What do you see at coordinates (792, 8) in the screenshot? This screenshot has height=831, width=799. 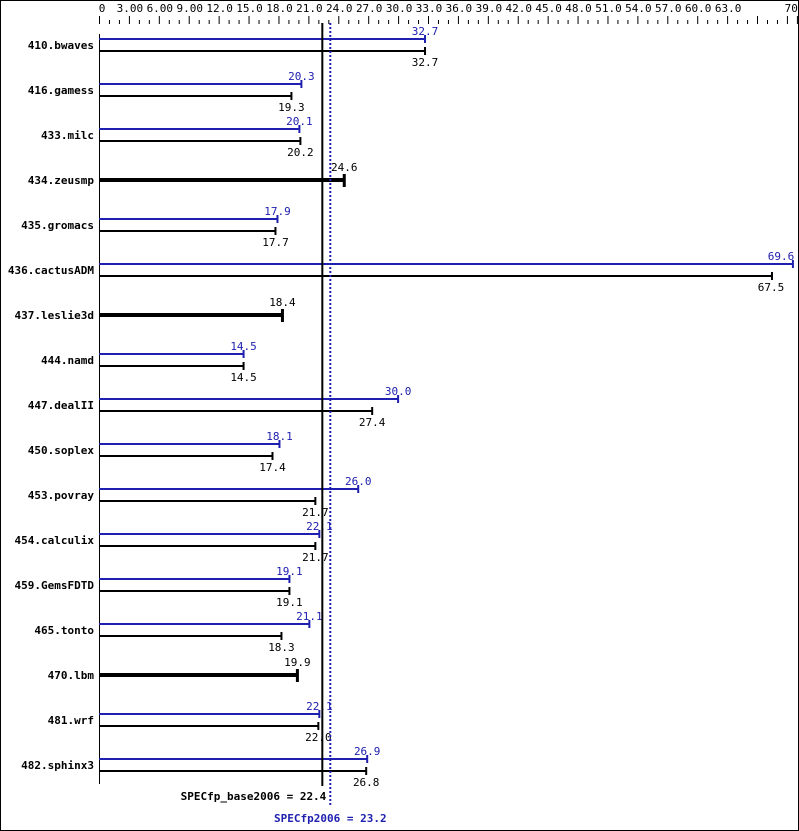 I see `x-tick-label: 70.0` at bounding box center [792, 8].